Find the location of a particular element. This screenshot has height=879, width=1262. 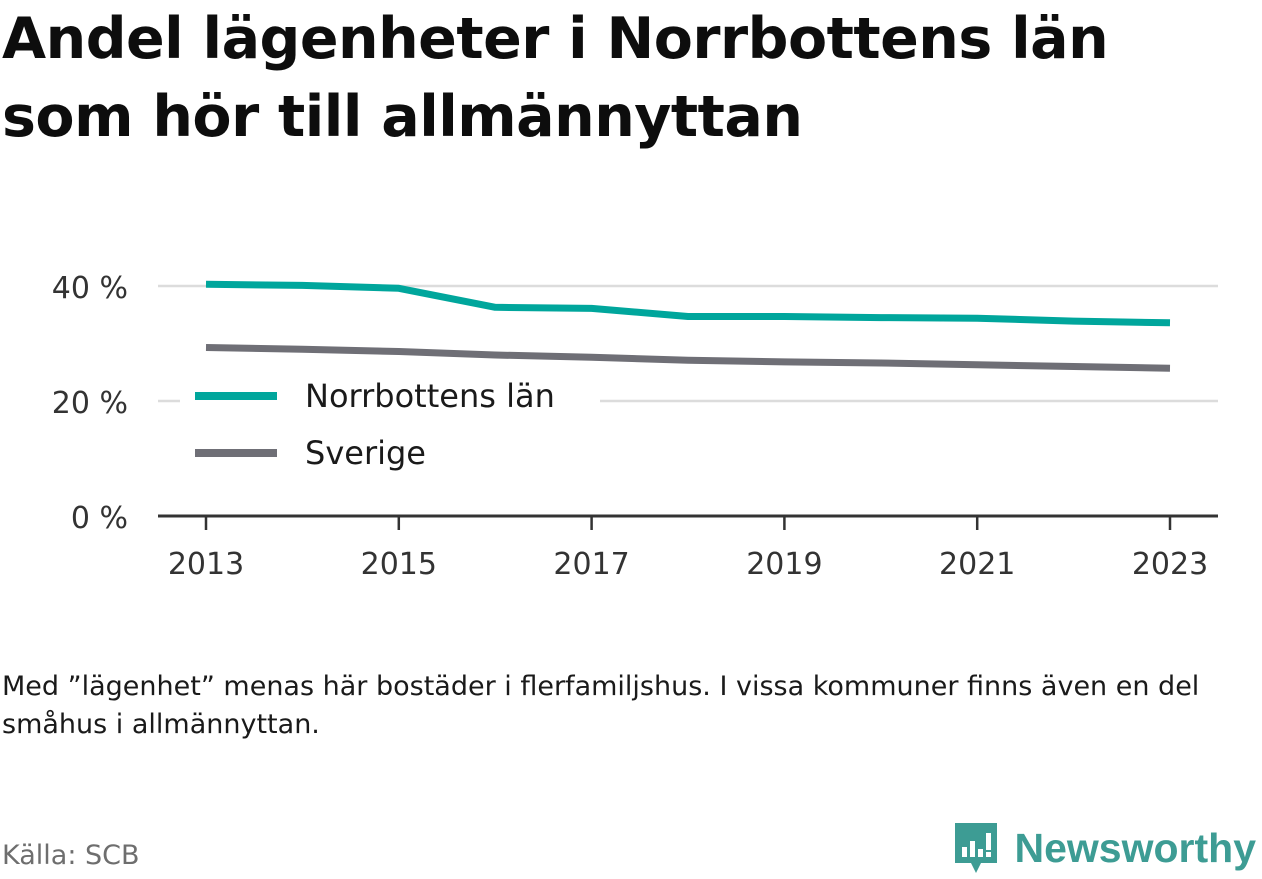

x-tick-label: 2015 is located at coordinates (399, 564).